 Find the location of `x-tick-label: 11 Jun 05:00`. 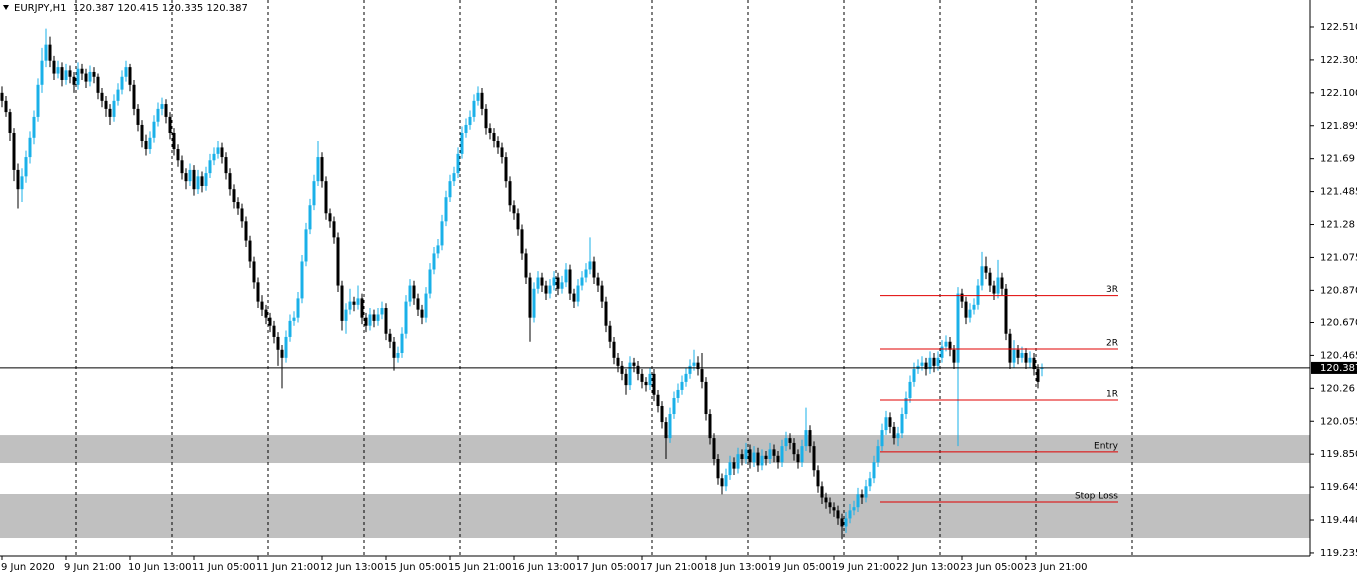

x-tick-label: 11 Jun 05:00 is located at coordinates (224, 567).